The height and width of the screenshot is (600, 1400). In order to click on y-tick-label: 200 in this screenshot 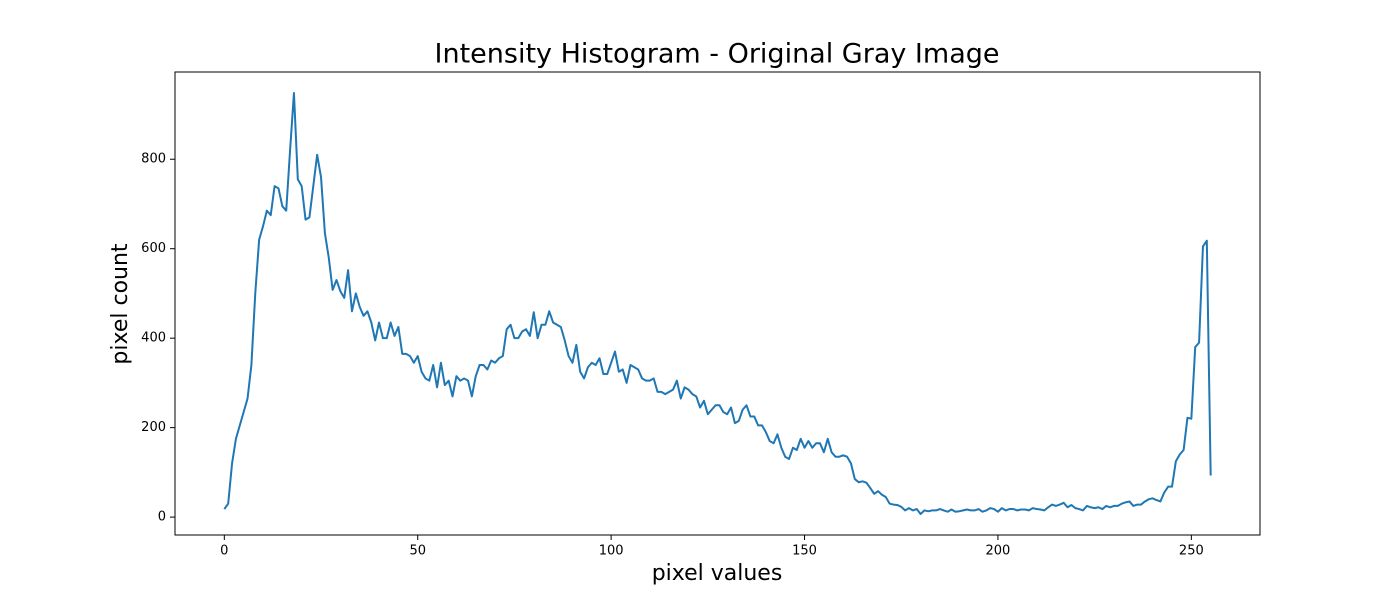, I will do `click(153, 427)`.